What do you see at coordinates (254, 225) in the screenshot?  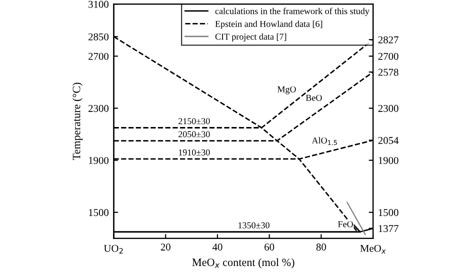 I see `annotation: 1350±30` at bounding box center [254, 225].